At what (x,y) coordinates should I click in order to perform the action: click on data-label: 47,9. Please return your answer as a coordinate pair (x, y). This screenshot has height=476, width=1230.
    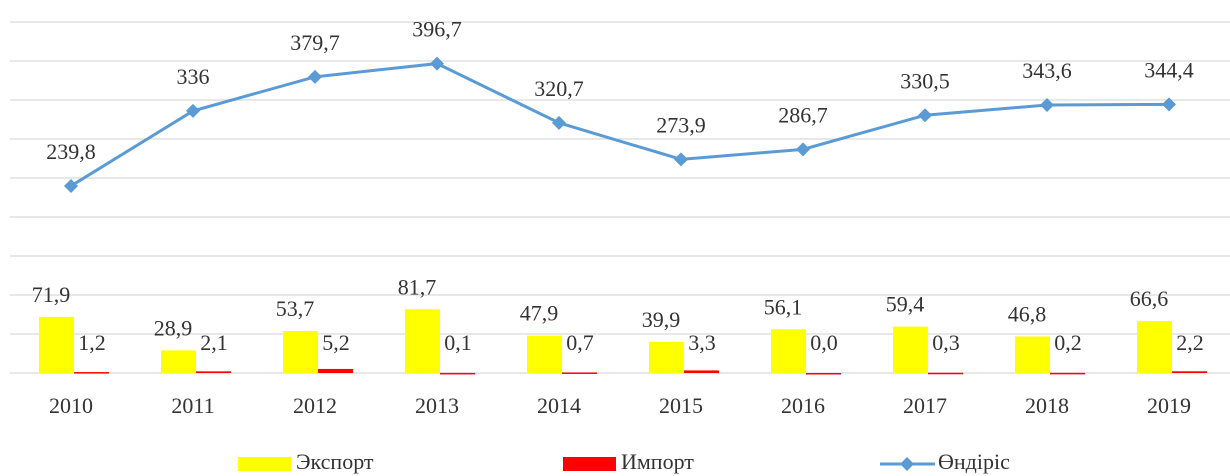
    Looking at the image, I should click on (539, 313).